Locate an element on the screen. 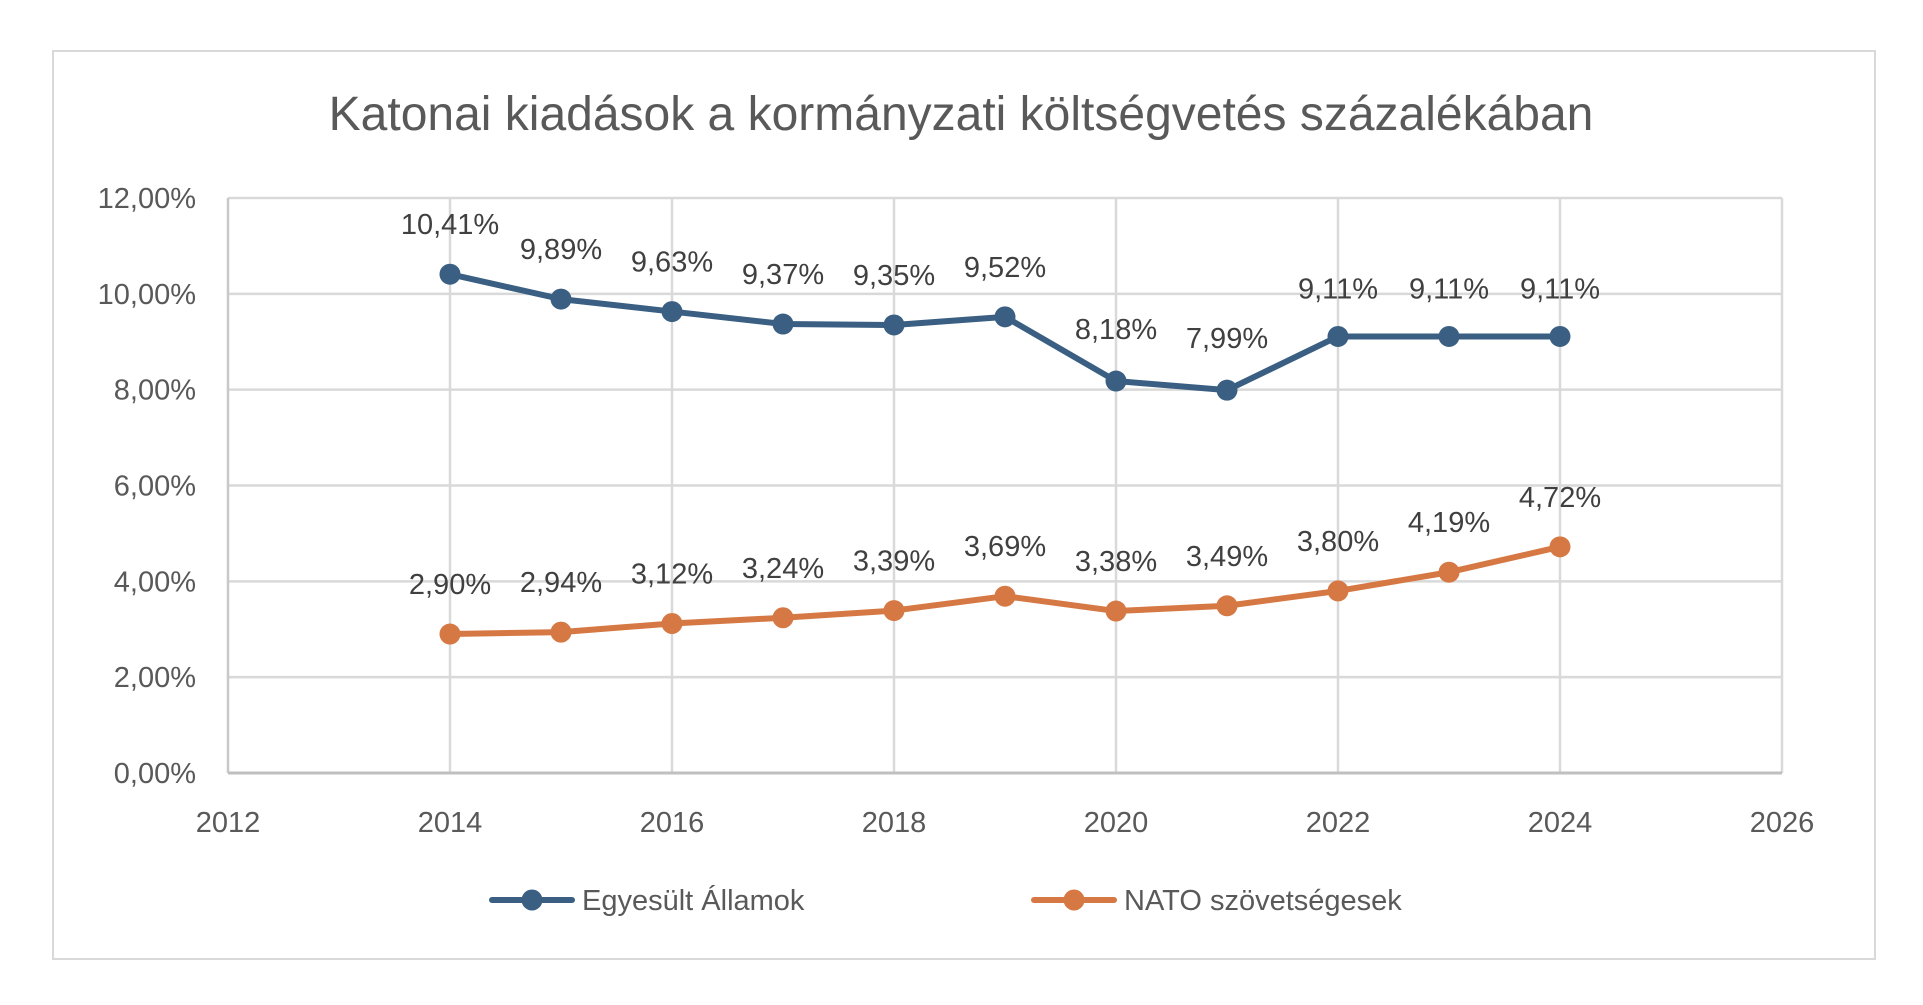 The image size is (1923, 1005). data-label: 8,18% is located at coordinates (1116, 330).